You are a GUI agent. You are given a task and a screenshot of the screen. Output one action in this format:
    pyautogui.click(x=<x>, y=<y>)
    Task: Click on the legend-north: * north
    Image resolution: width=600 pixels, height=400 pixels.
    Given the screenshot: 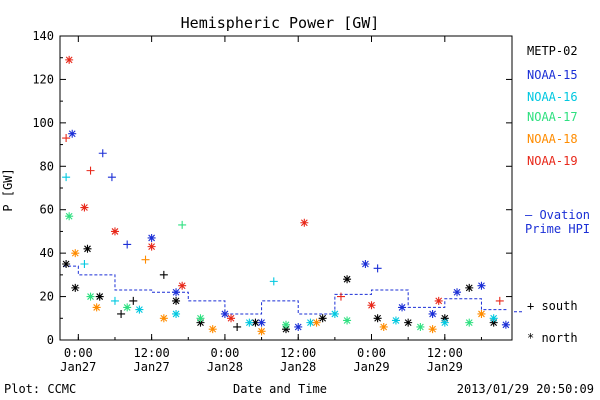 What is the action you would take?
    pyautogui.click(x=552, y=338)
    